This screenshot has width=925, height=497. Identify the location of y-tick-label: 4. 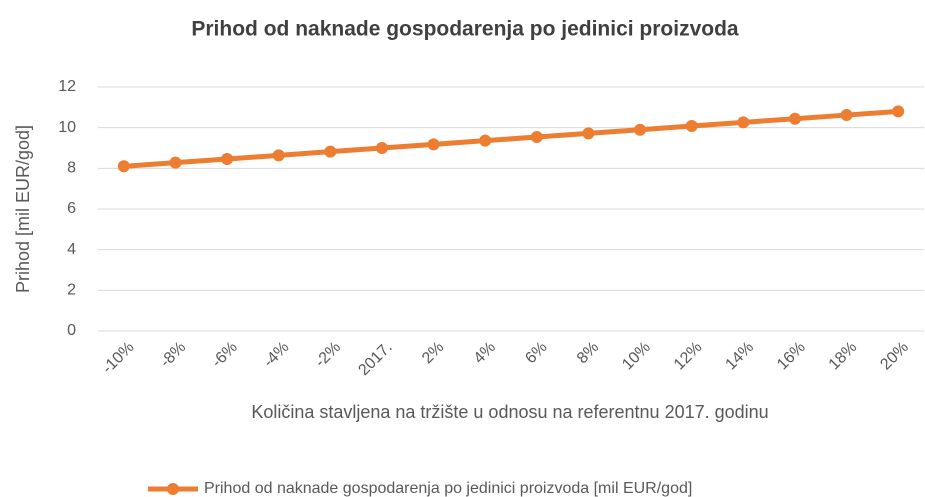
(71, 249).